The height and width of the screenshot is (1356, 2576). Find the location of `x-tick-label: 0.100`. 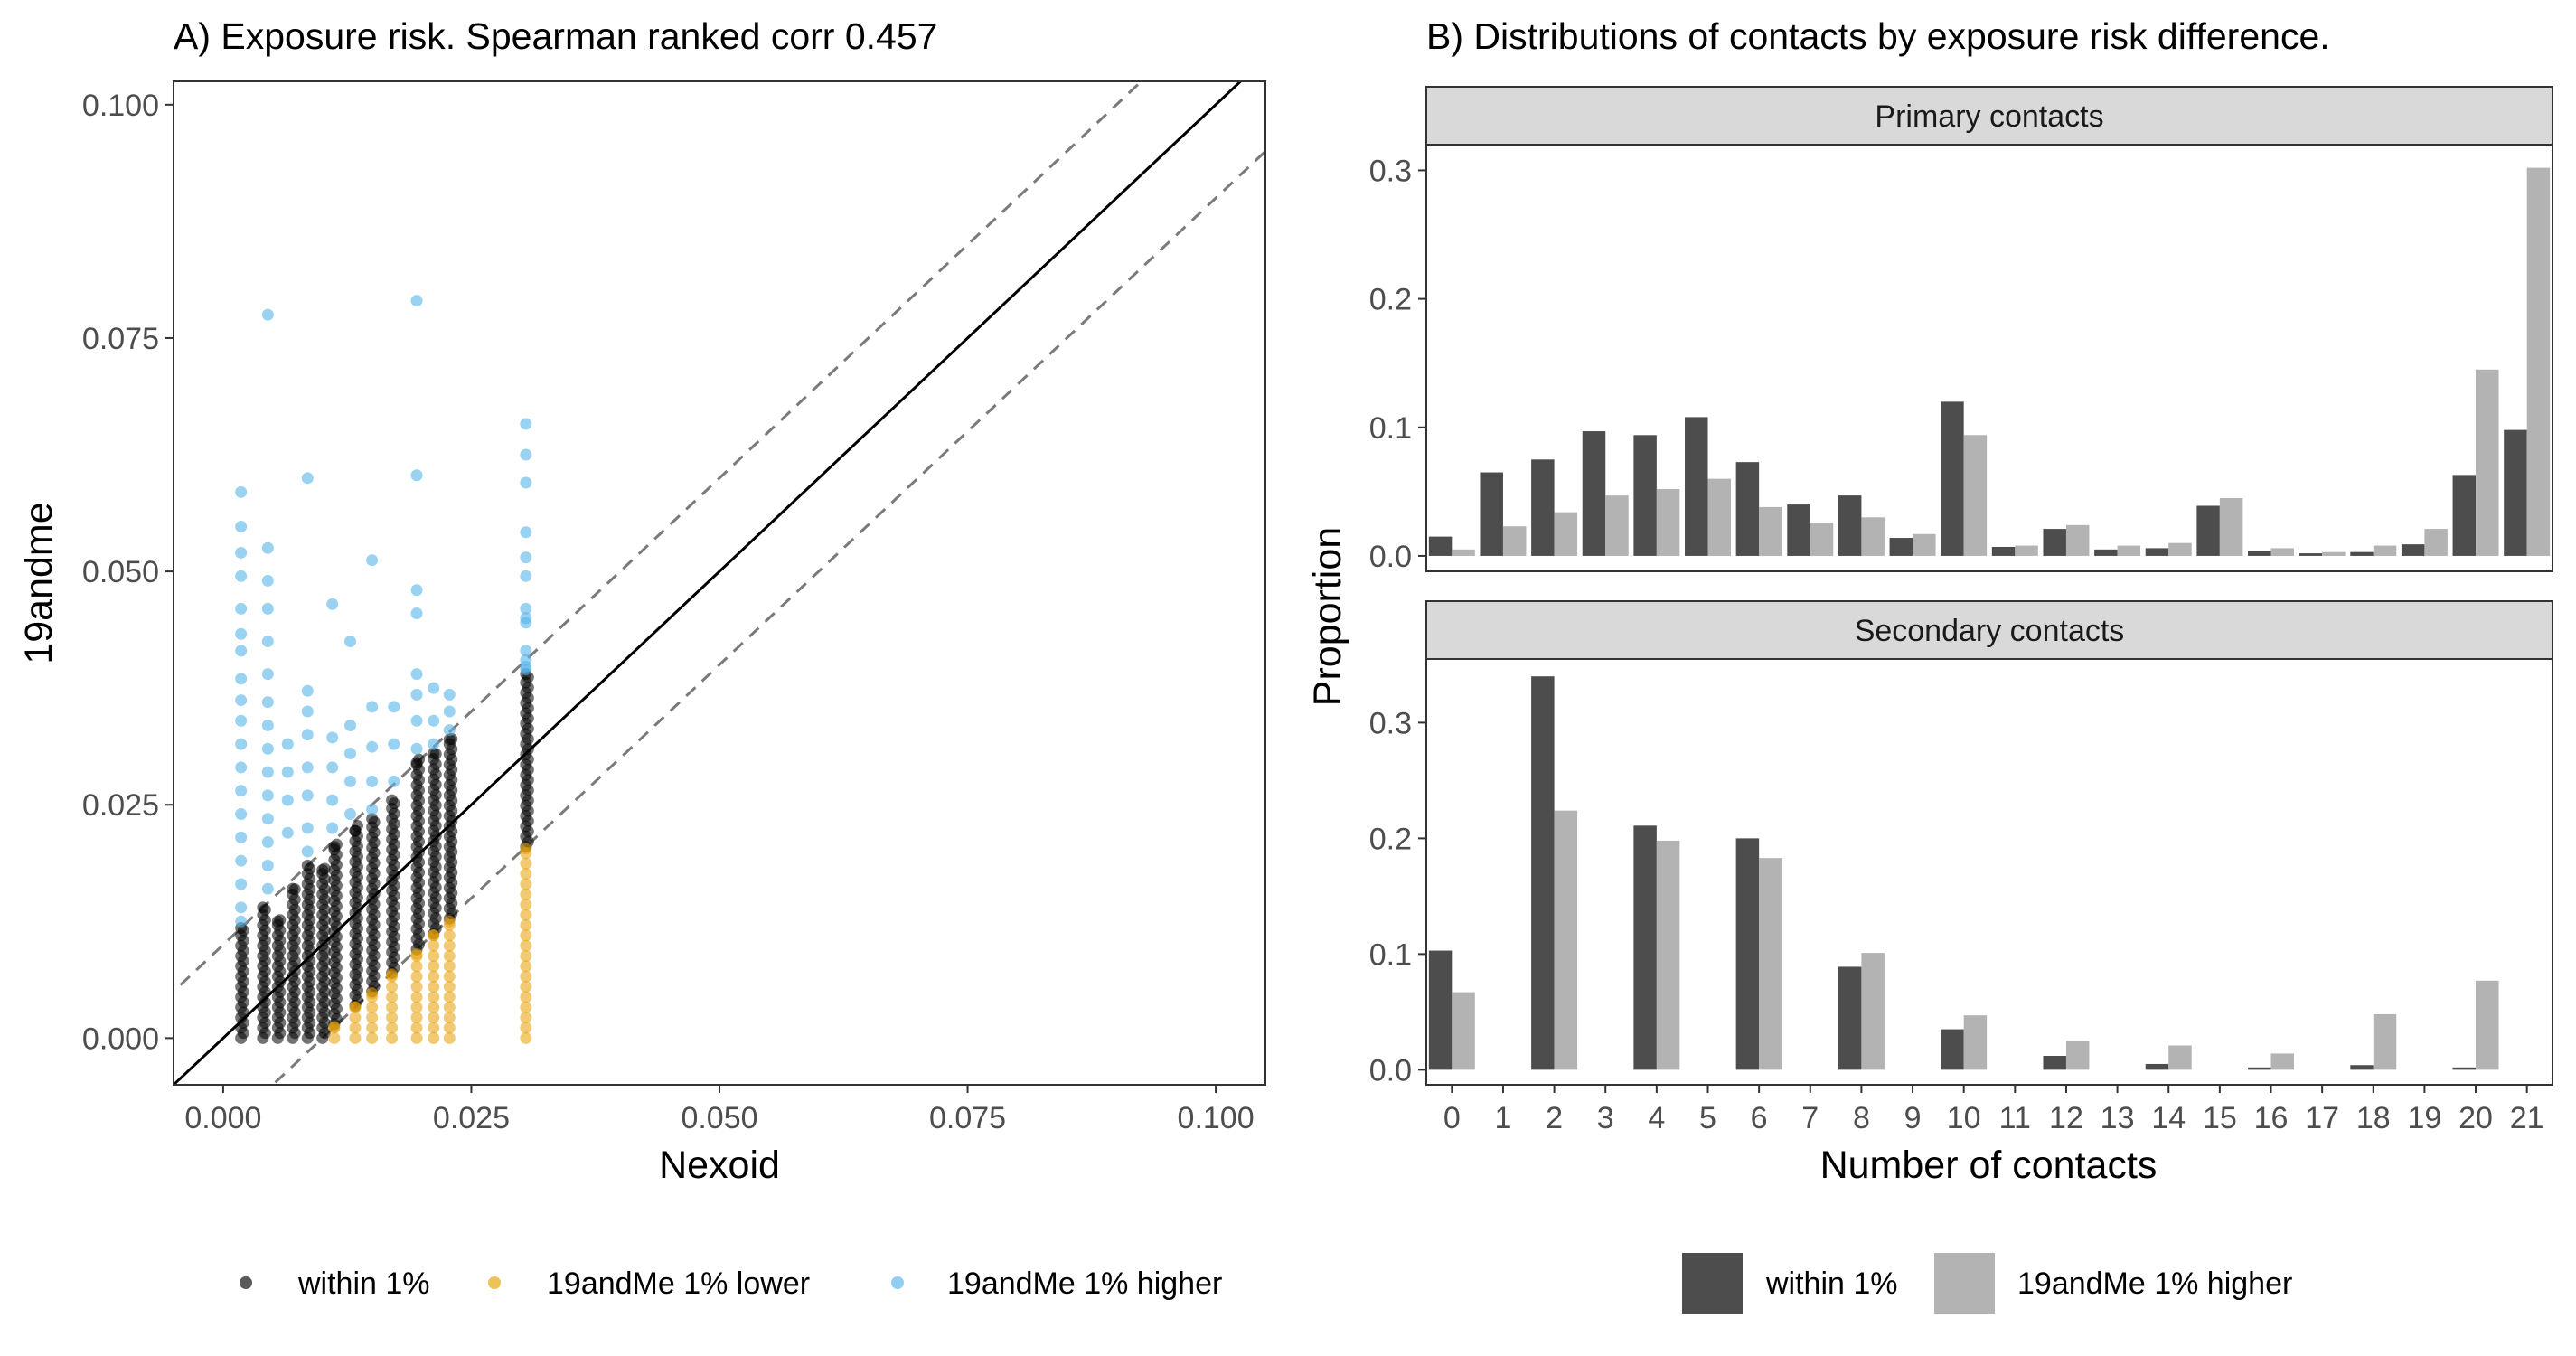

x-tick-label: 0.100 is located at coordinates (1217, 1118).